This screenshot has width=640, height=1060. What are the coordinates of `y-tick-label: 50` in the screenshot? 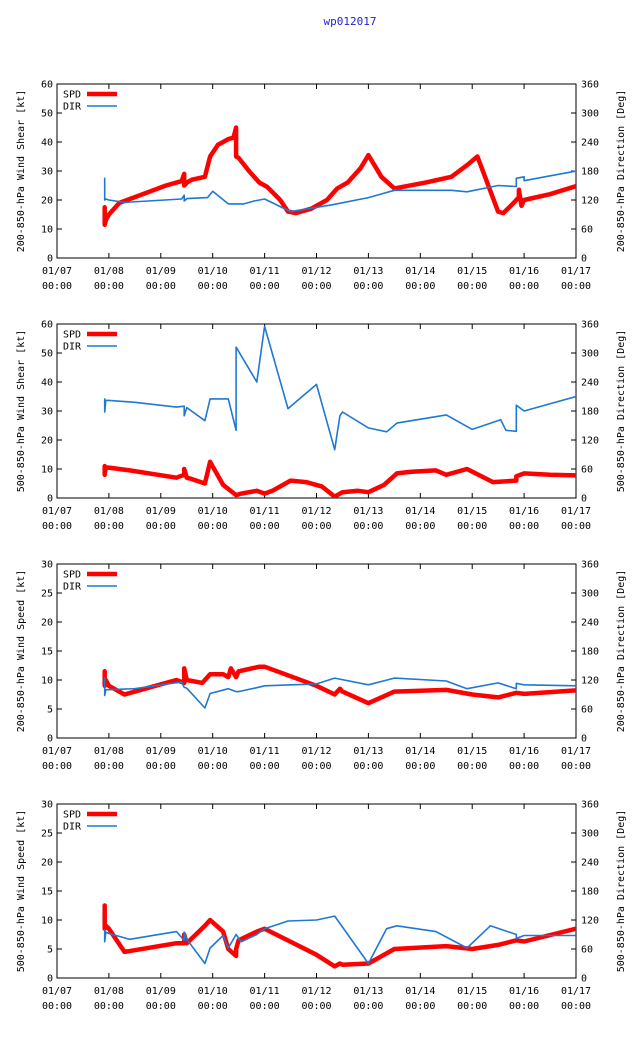 It's located at (47, 114).